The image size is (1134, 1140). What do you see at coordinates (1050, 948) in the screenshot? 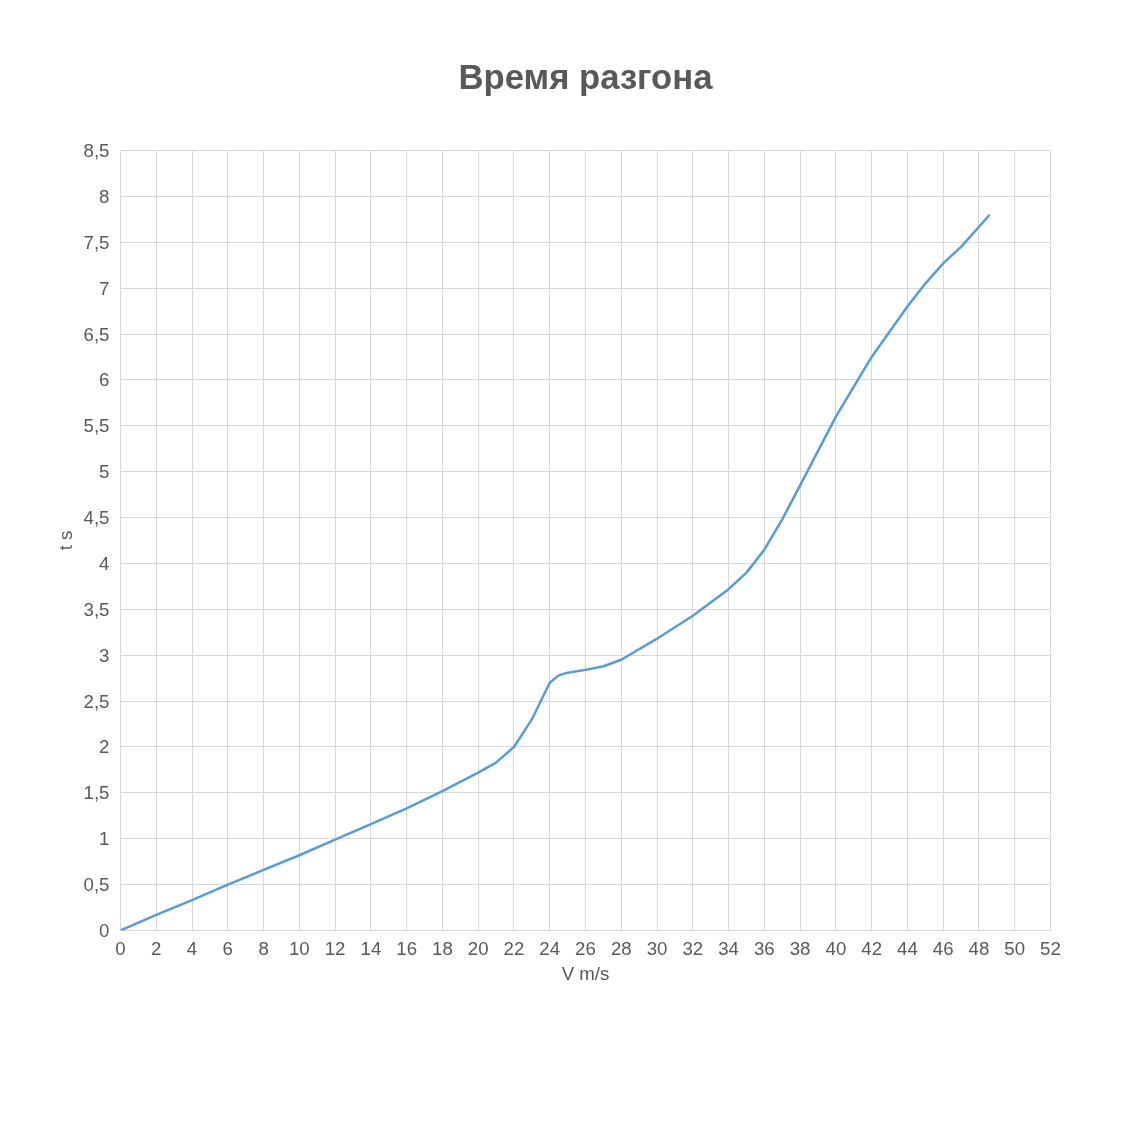
I see `x-tick-label: 52` at bounding box center [1050, 948].